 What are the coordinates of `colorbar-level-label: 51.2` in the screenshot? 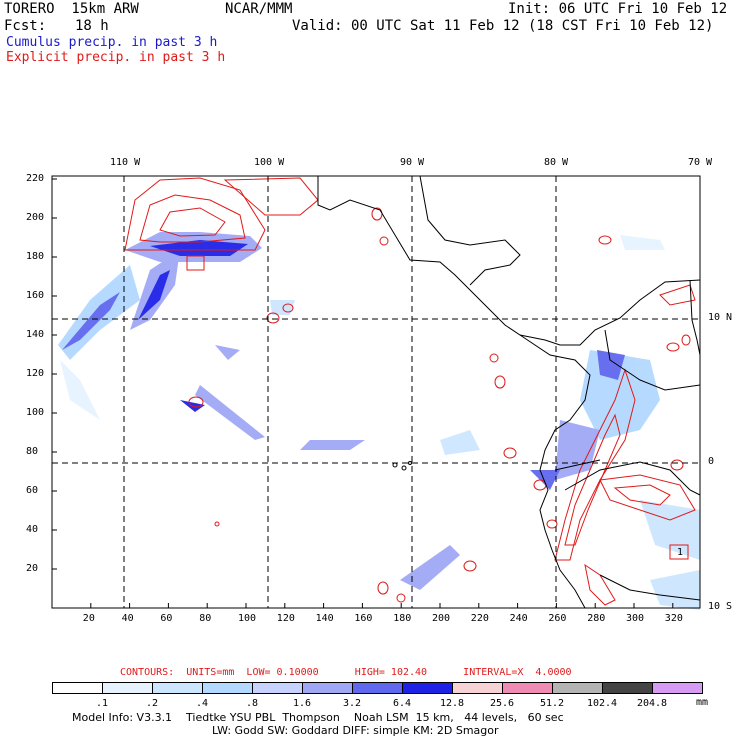 It's located at (552, 703).